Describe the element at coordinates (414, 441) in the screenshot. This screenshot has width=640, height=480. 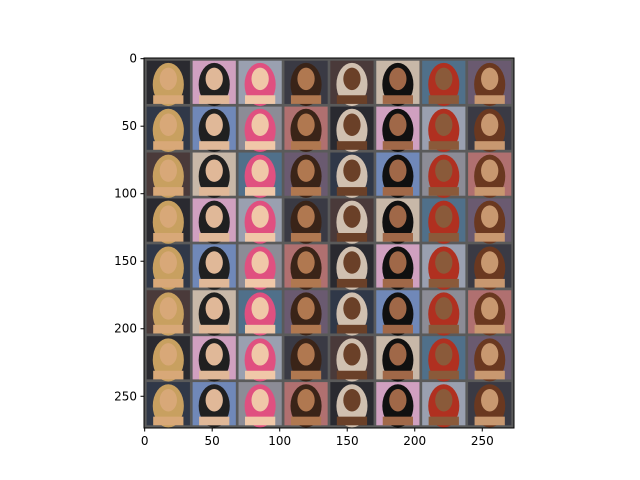
I see `x-tick-label: 200` at that location.